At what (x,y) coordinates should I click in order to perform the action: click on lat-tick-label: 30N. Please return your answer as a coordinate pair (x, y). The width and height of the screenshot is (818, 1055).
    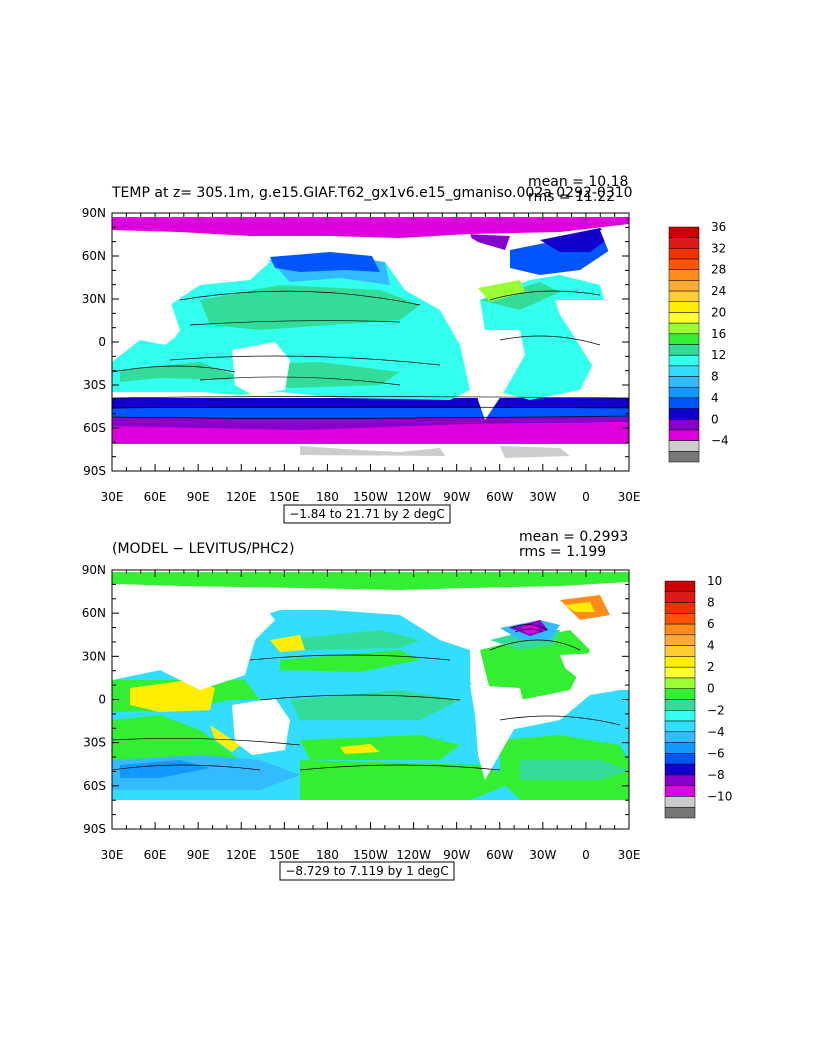
    Looking at the image, I should click on (94, 299).